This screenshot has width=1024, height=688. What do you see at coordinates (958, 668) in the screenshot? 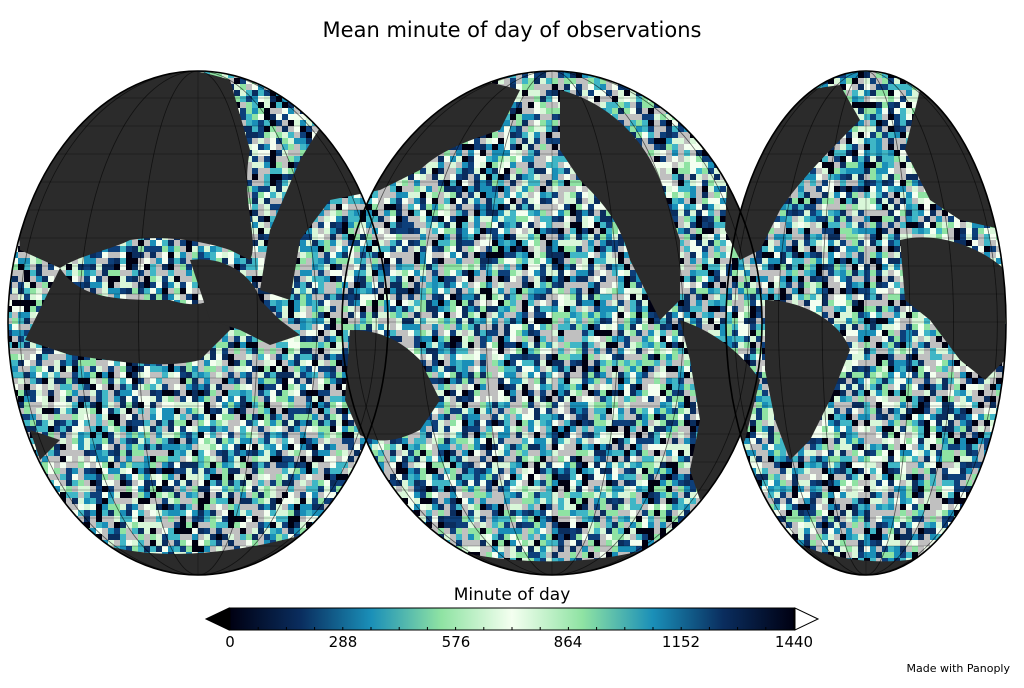
I see `credit-text: Made with Panoply` at bounding box center [958, 668].